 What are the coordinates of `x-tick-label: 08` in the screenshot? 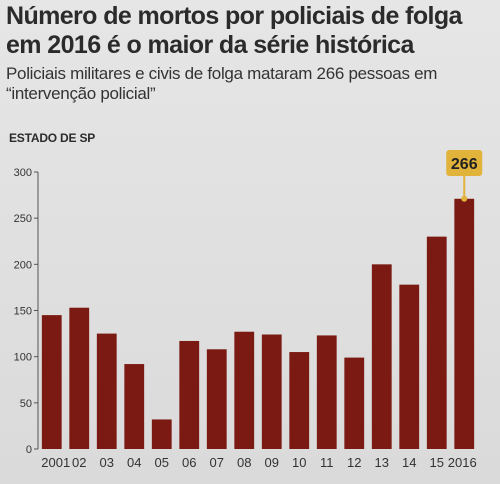 It's located at (244, 462).